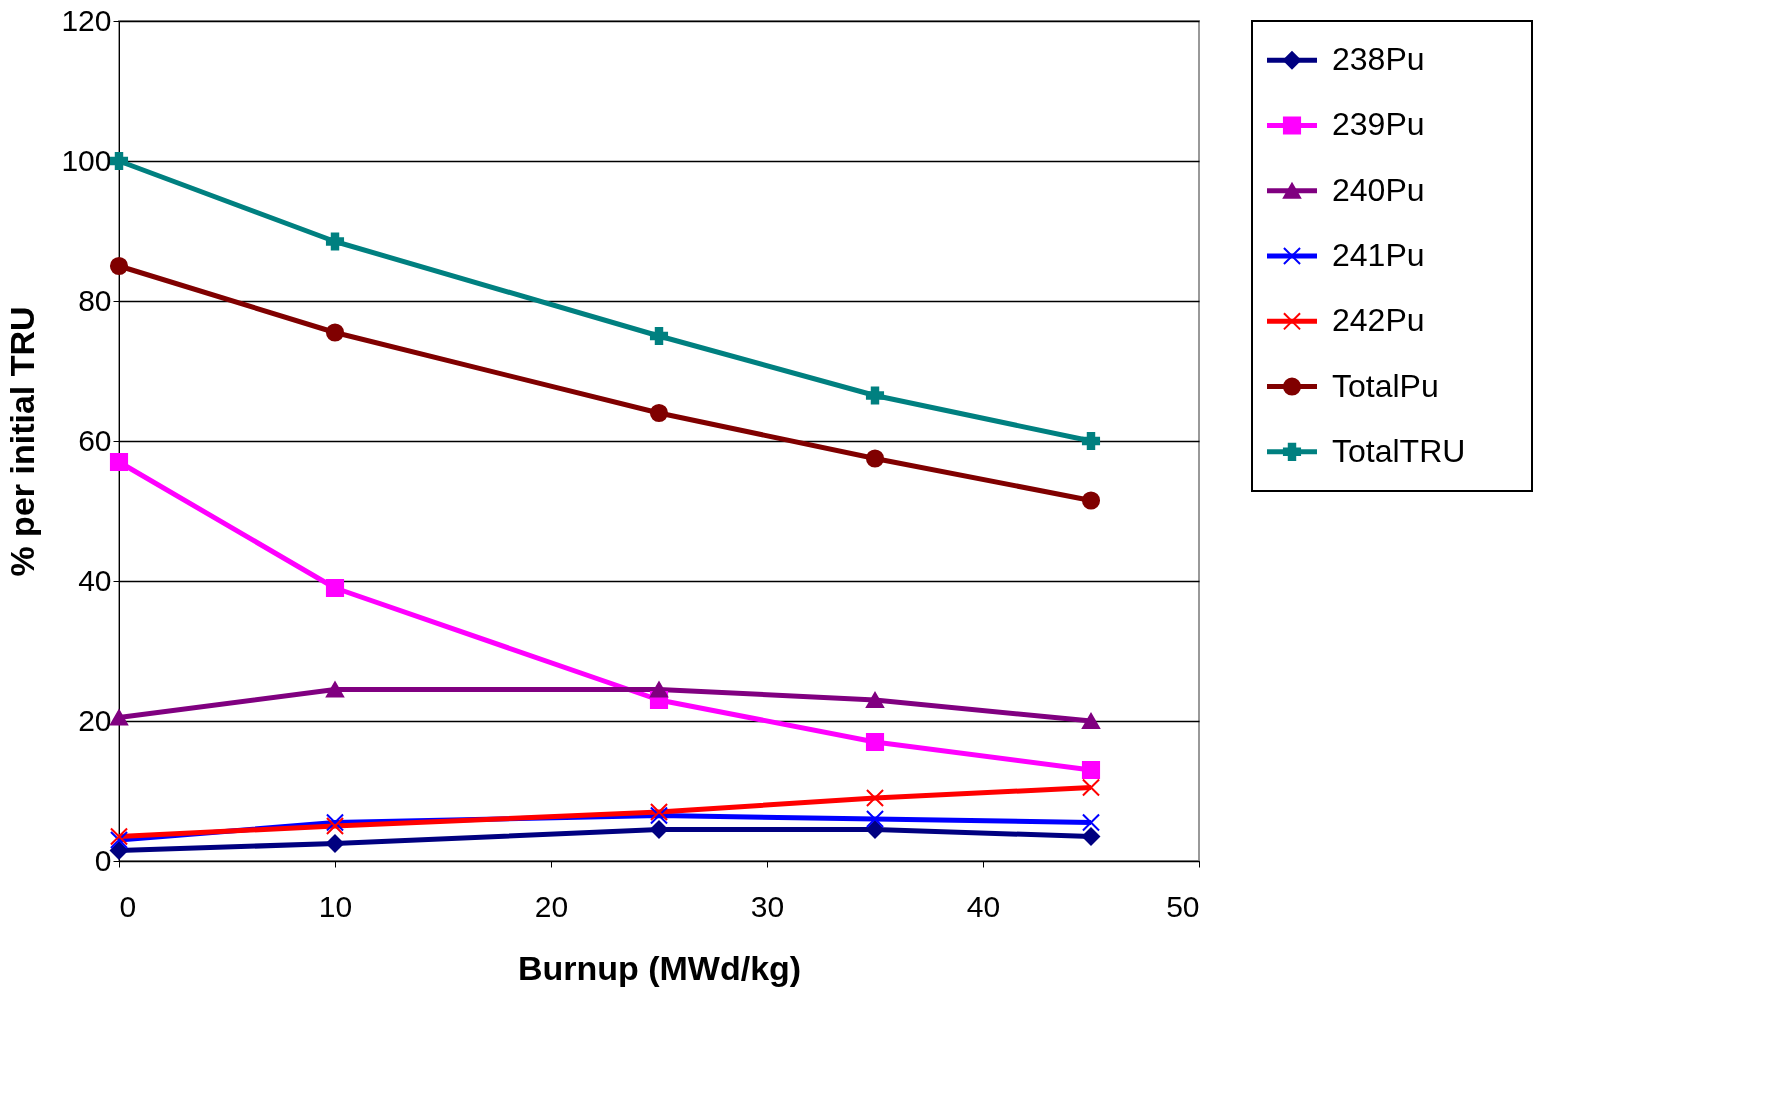 This screenshot has width=1771, height=1110. I want to click on x-tick-label: 30, so click(767, 906).